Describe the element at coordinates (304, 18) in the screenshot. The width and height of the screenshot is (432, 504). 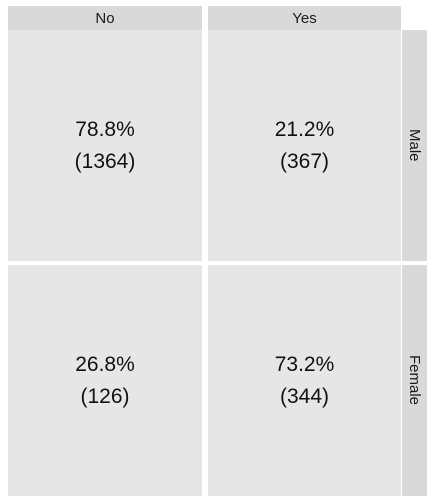
I see `column-strip-yes: Yes` at that location.